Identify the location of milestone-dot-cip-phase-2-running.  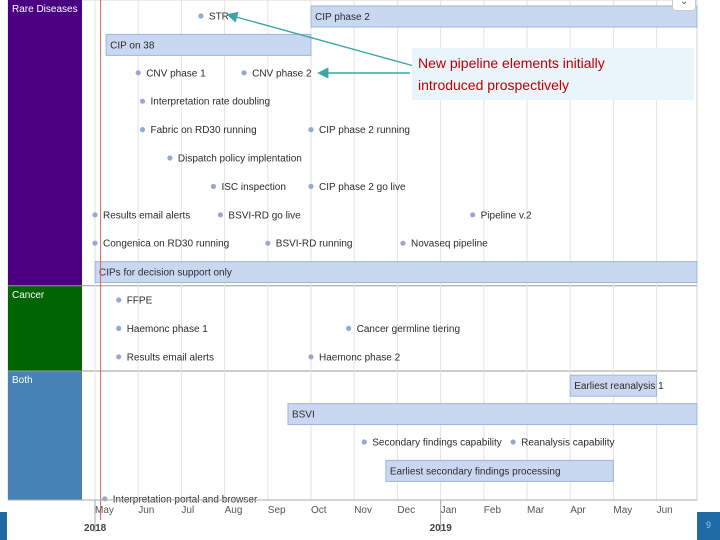
(311, 130).